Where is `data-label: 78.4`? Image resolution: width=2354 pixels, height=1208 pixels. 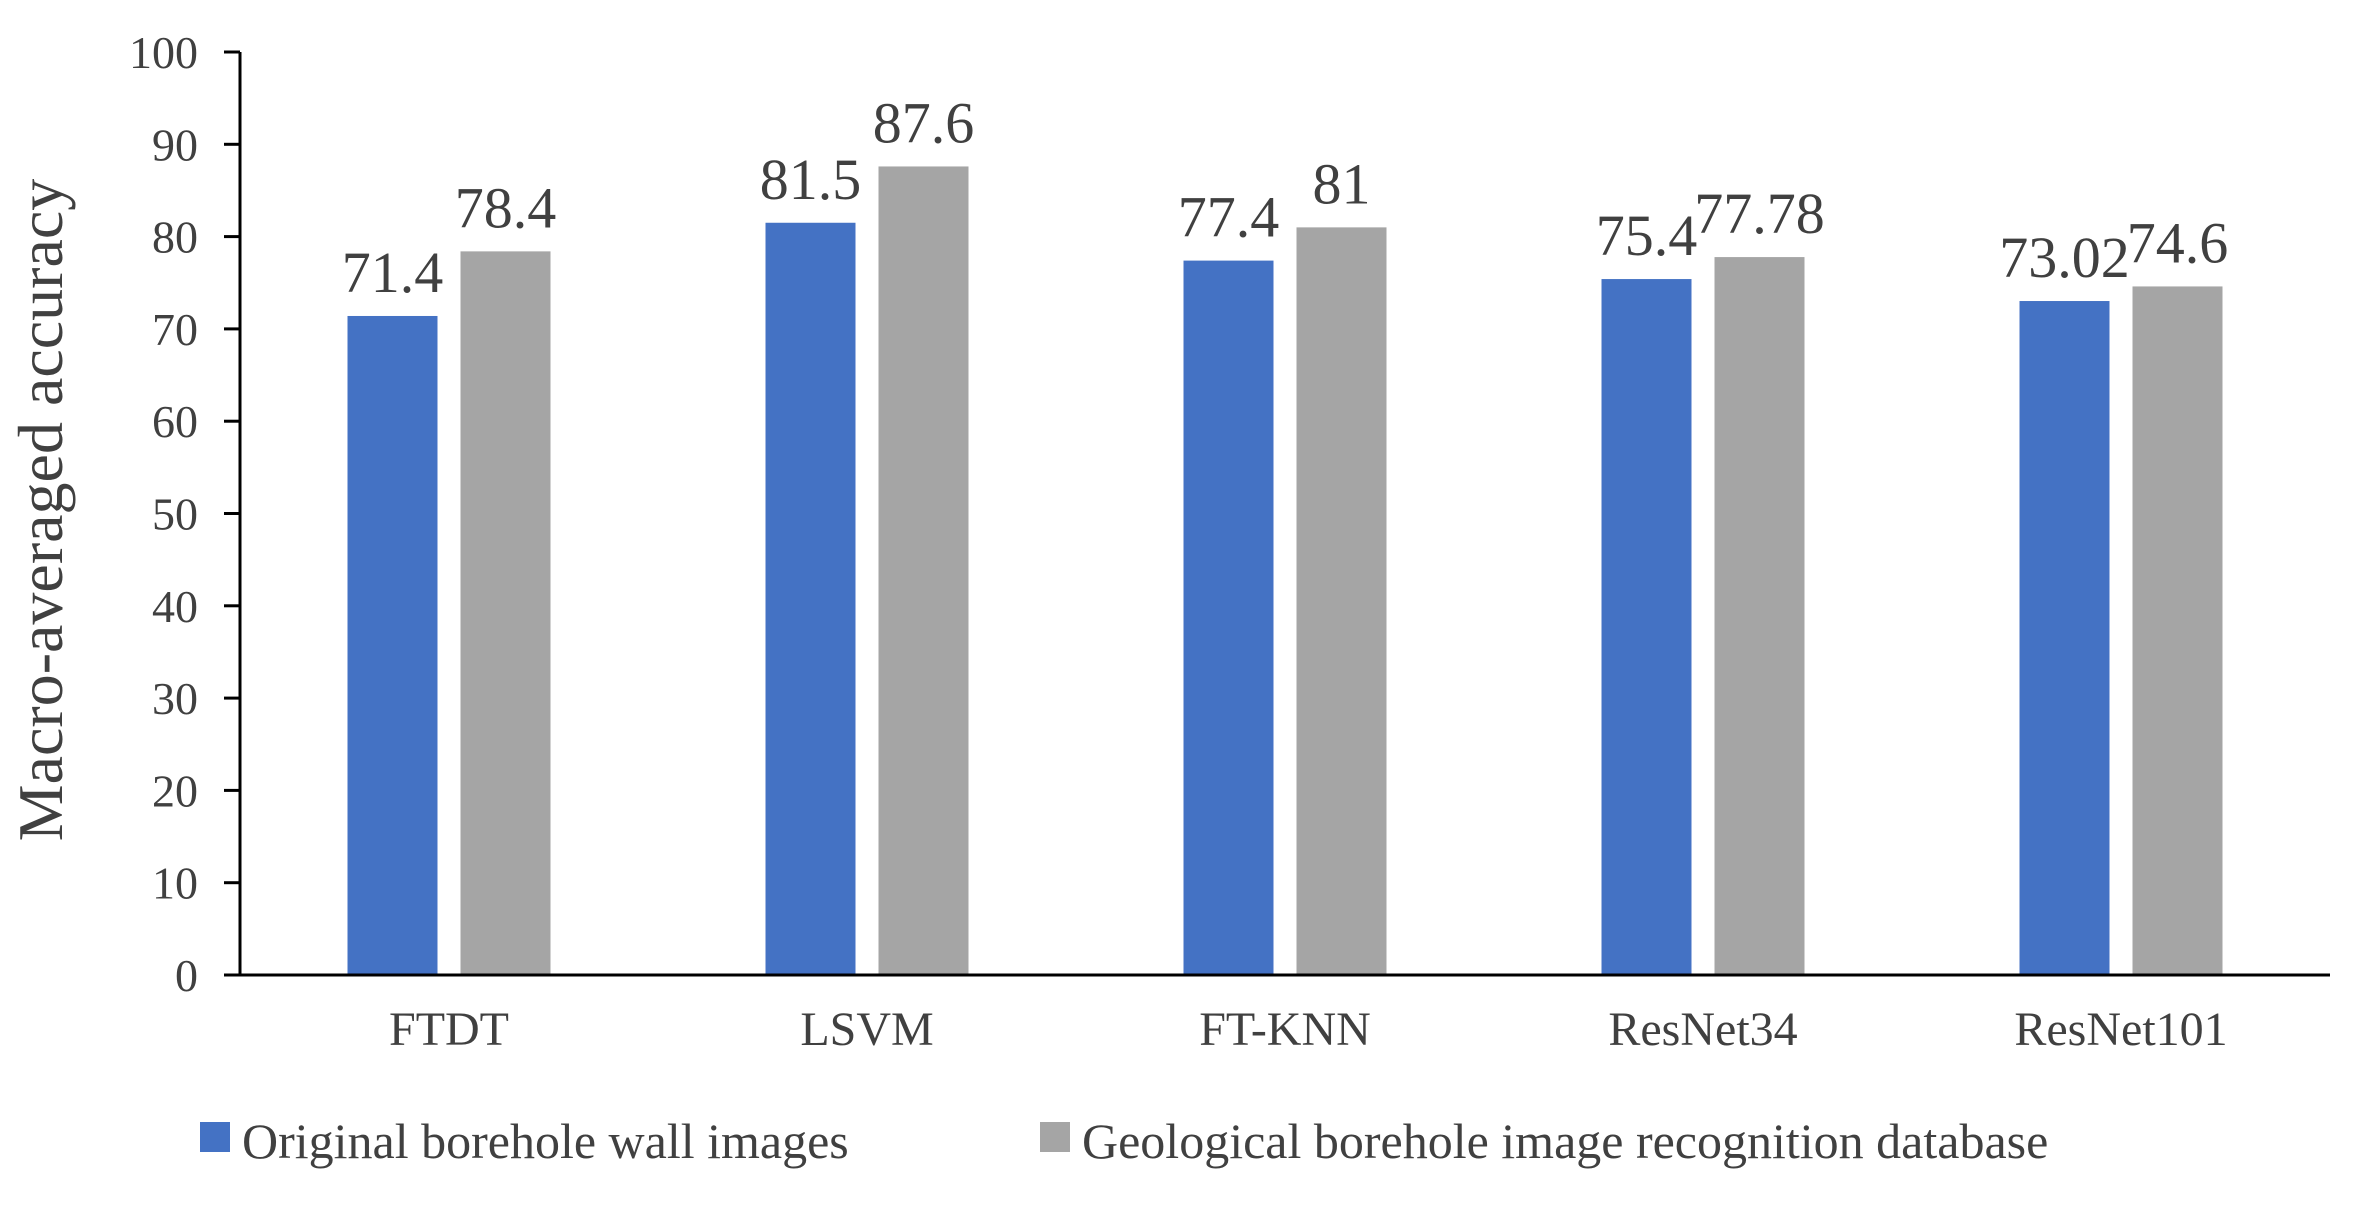
data-label: 78.4 is located at coordinates (506, 207).